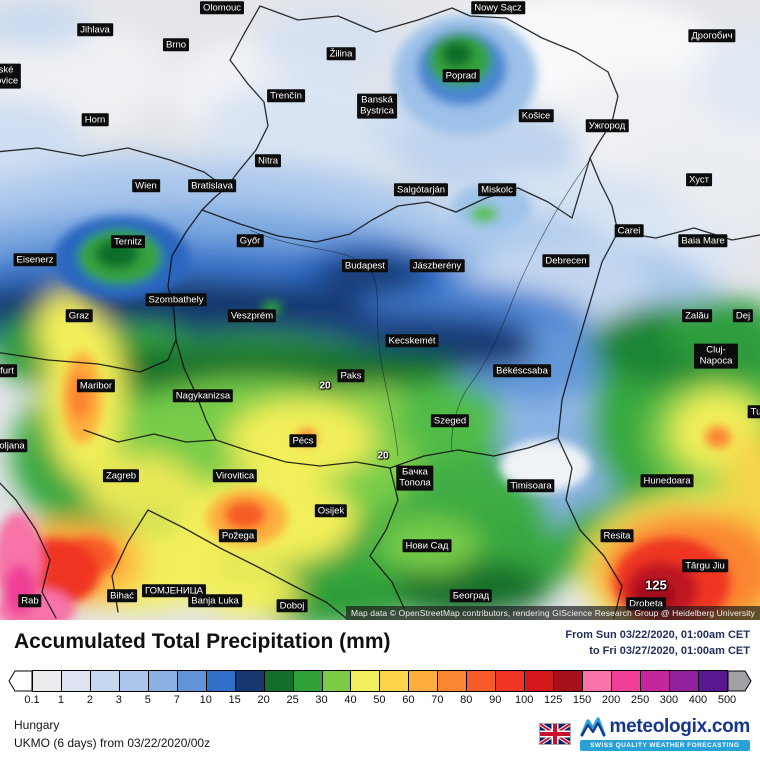 This screenshot has width=760, height=760. What do you see at coordinates (697, 316) in the screenshot?
I see `city-label: Zalău` at bounding box center [697, 316].